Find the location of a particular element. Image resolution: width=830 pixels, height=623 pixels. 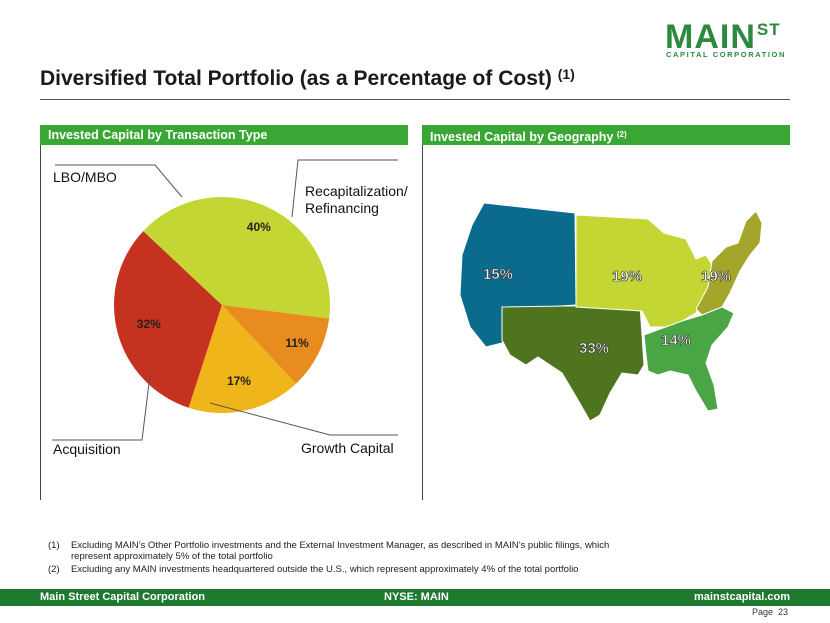

logo-subtitle: CAPITAL CORPORATION is located at coordinates (726, 54).